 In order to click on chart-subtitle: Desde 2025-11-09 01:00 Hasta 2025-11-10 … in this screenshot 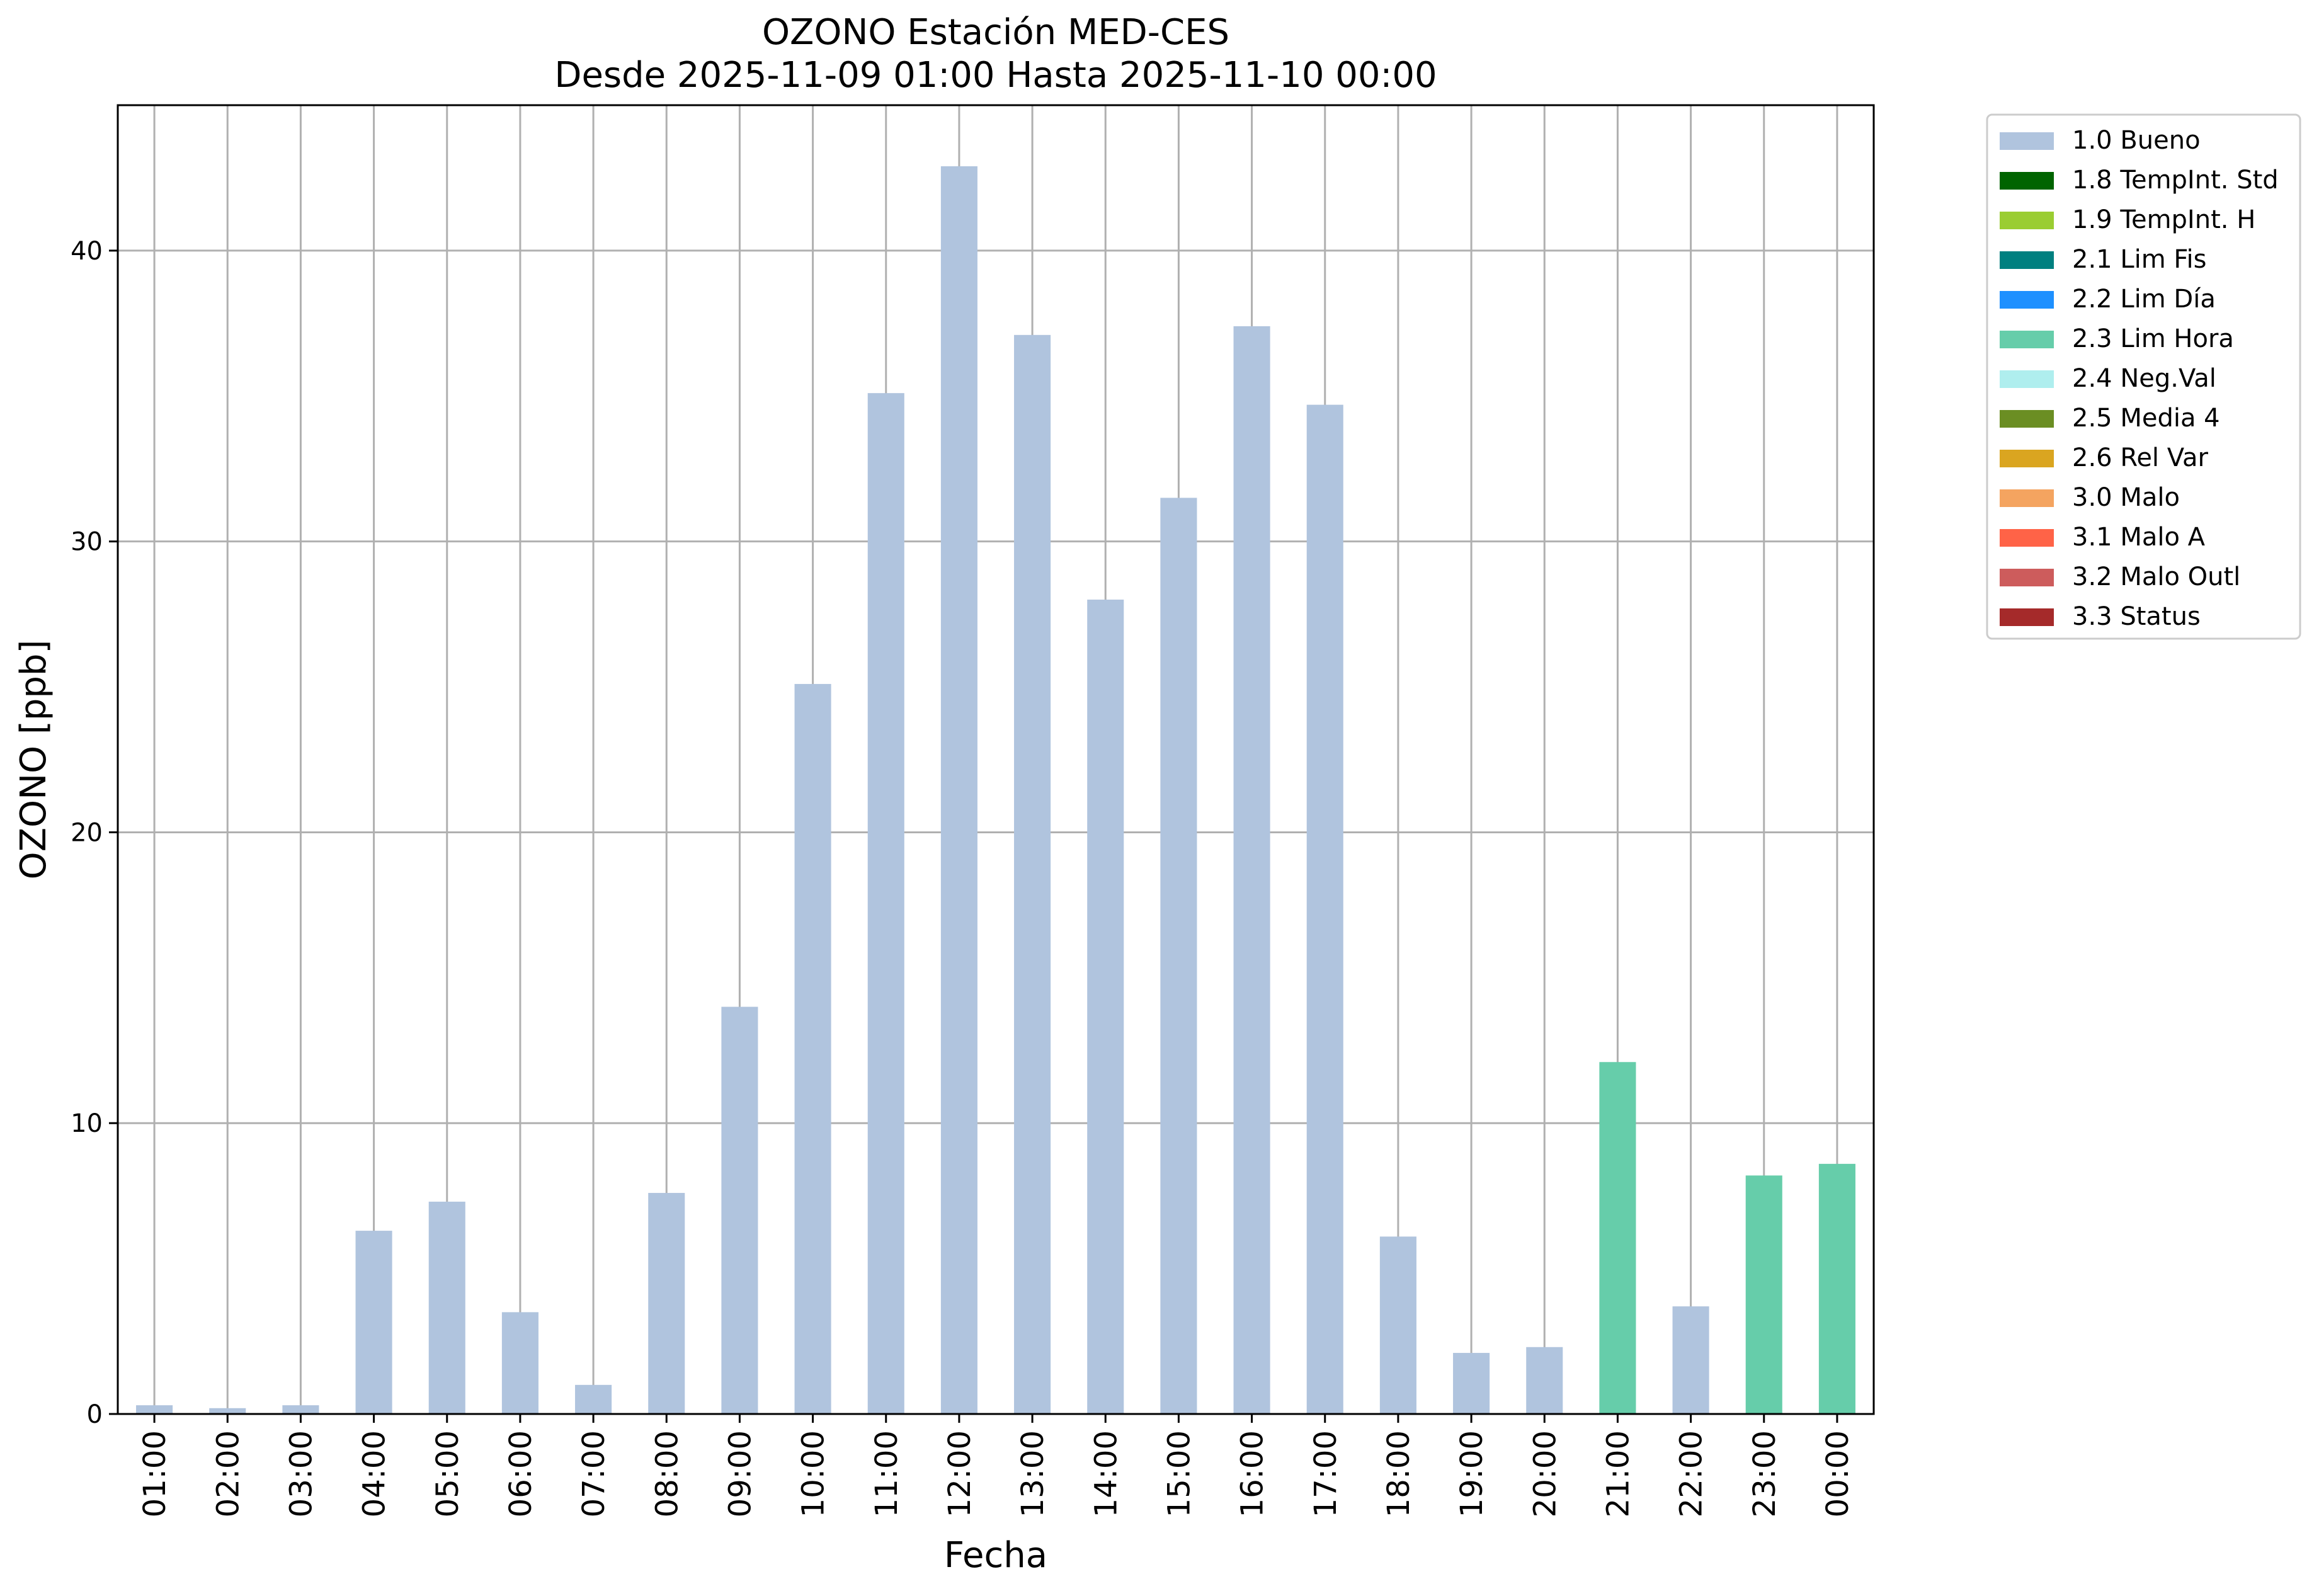, I will do `click(995, 75)`.